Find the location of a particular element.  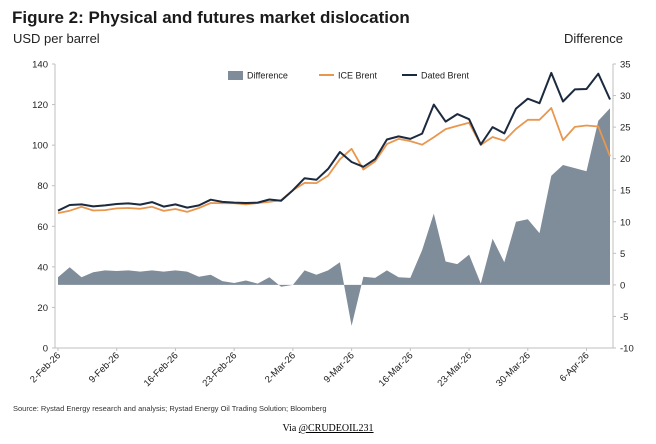

right-tick-label: 15 is located at coordinates (625, 191).